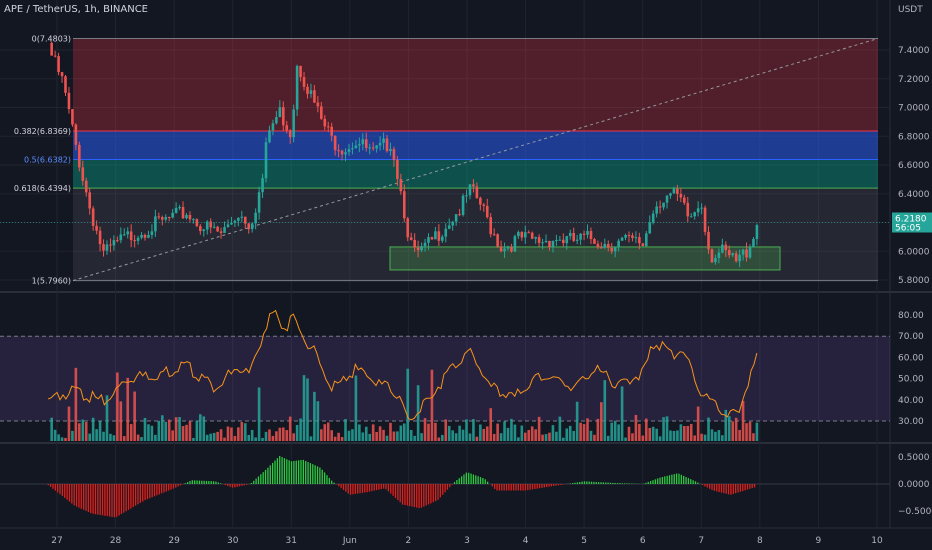 This screenshot has height=550, width=932. I want to click on rsi-axis-tick: 40.00, so click(911, 401).